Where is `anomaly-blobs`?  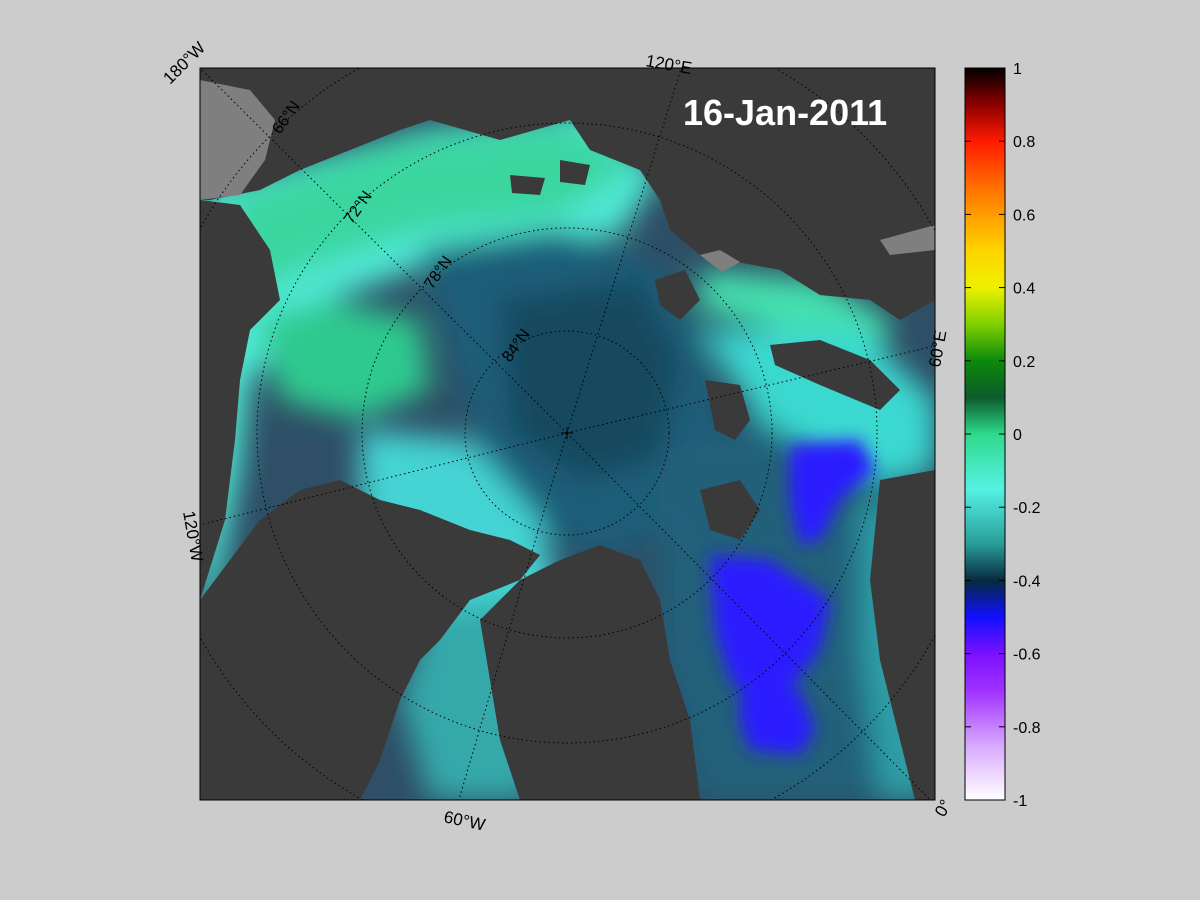
anomaly-blobs is located at coordinates (792, 597).